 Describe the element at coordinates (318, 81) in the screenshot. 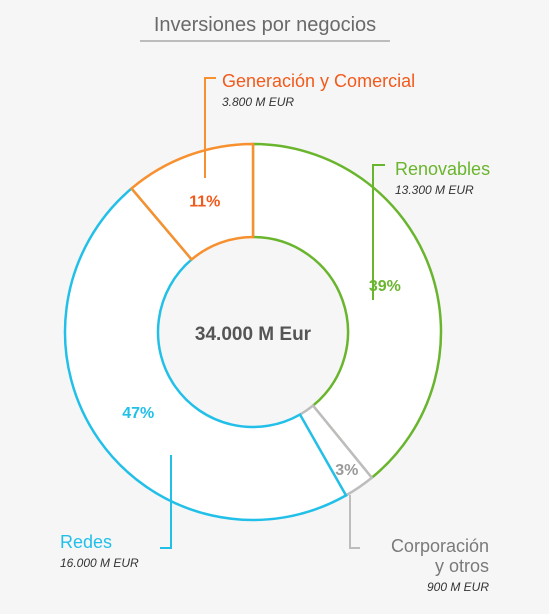

I see `label-generacion-y-comercial: Generación y Comercial` at that location.